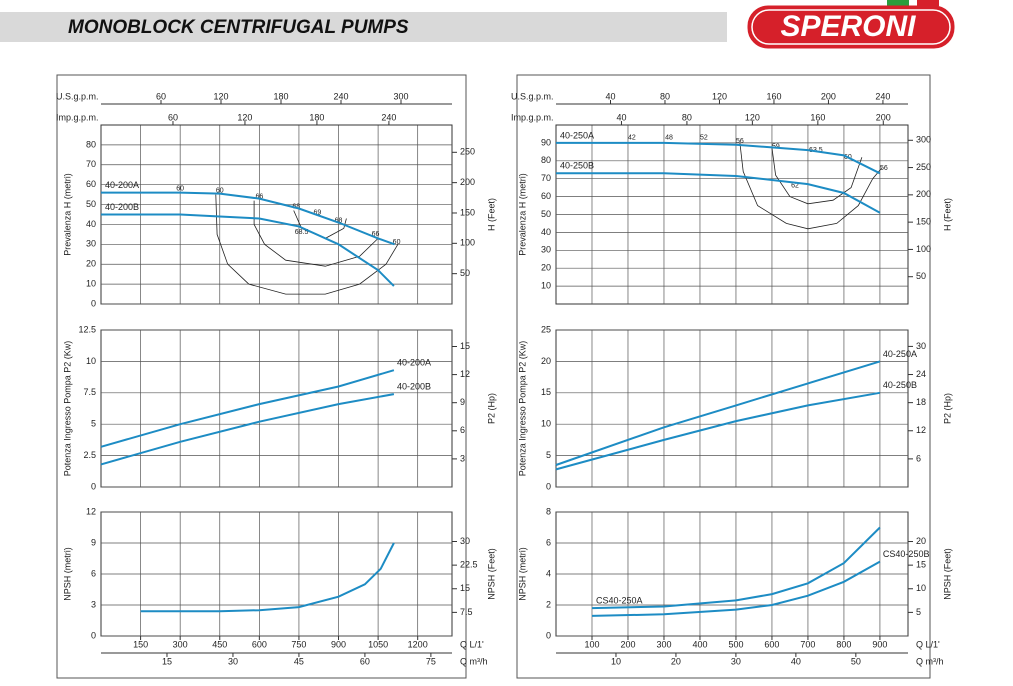 Image resolution: width=1013 pixels, height=686 pixels. Describe the element at coordinates (77, 96) in the screenshot. I see `top-axis-label: U.S.g.p.m.` at that location.